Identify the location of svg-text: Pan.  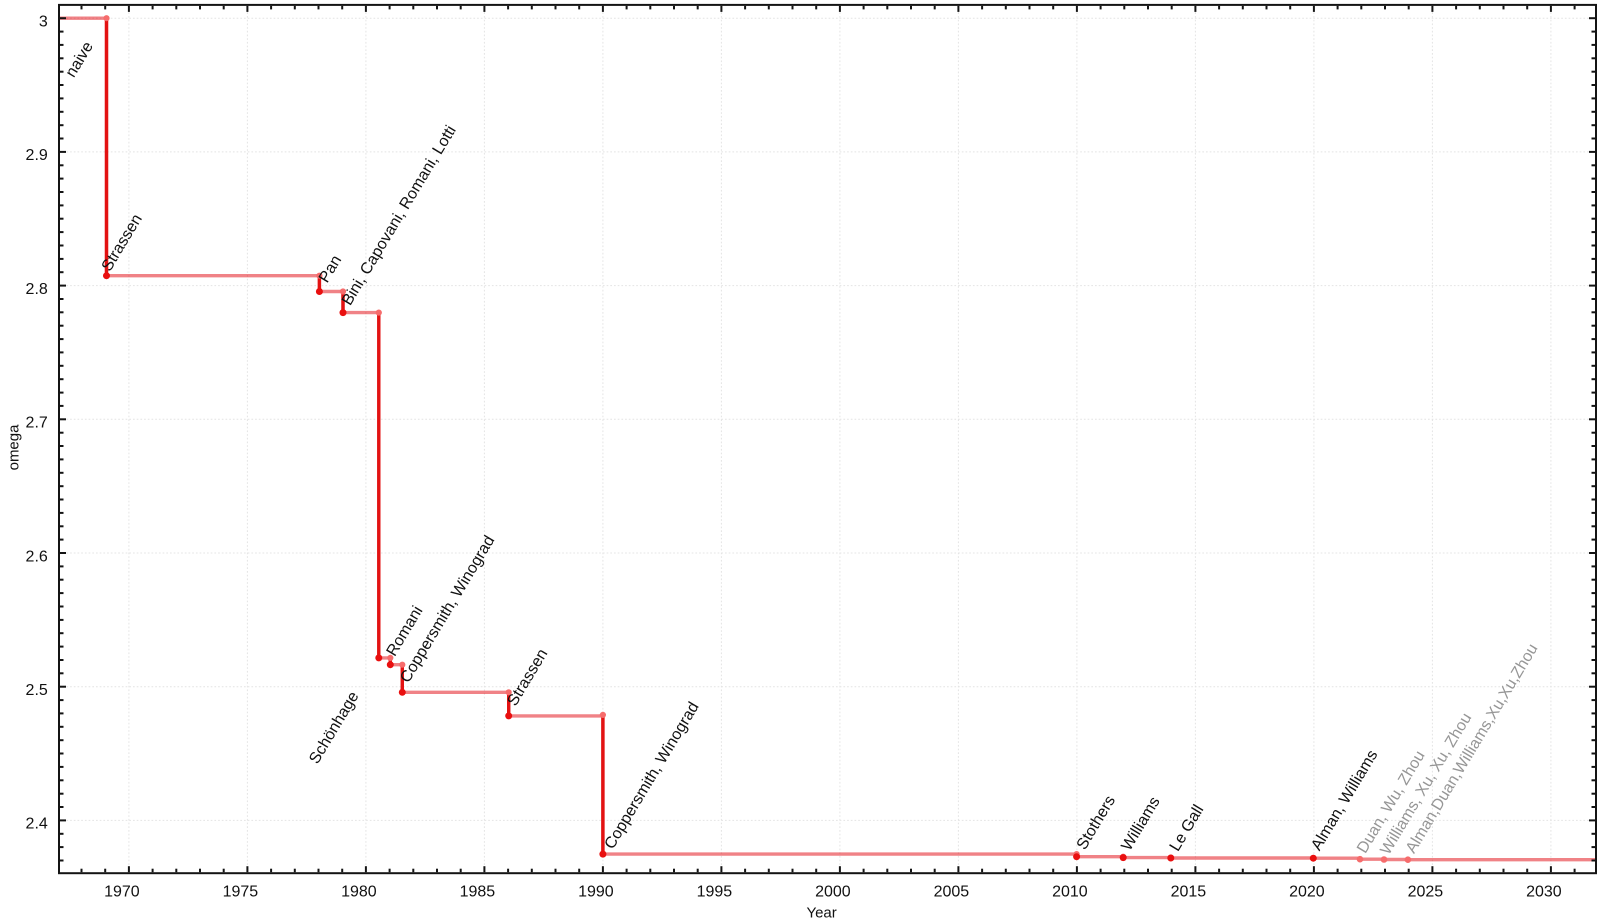
(330, 269).